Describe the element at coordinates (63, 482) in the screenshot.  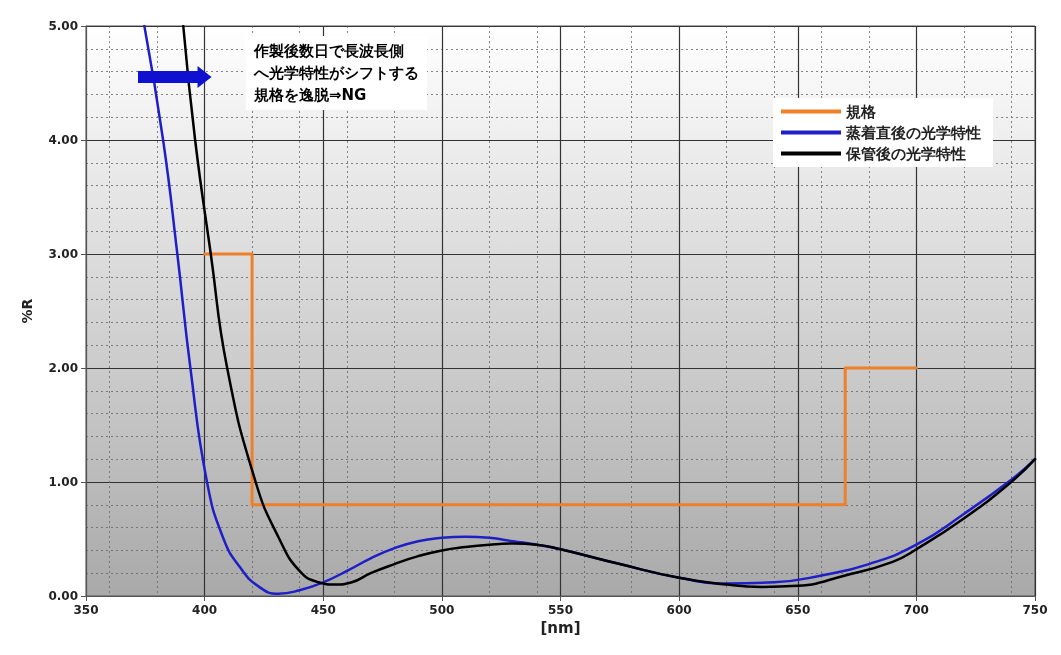
I see `y-tick-label: 1.00` at that location.